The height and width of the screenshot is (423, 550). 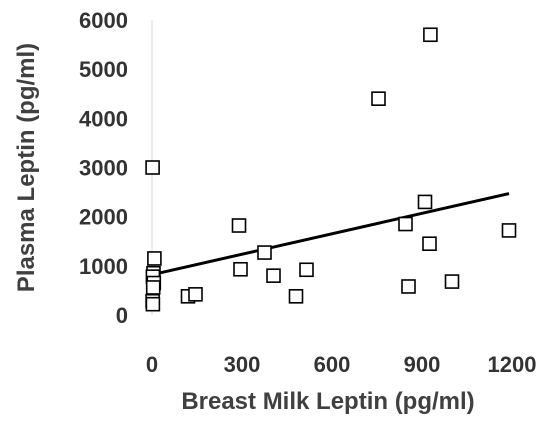 I want to click on y-tick-label: 3000, so click(x=103, y=168).